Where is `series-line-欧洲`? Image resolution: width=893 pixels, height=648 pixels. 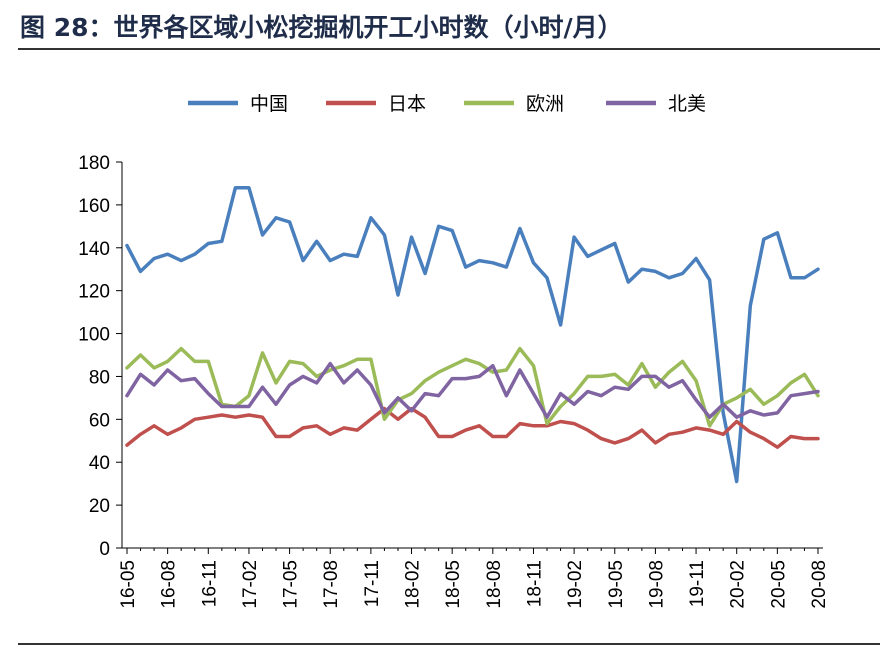 series-line-欧洲 is located at coordinates (472, 387).